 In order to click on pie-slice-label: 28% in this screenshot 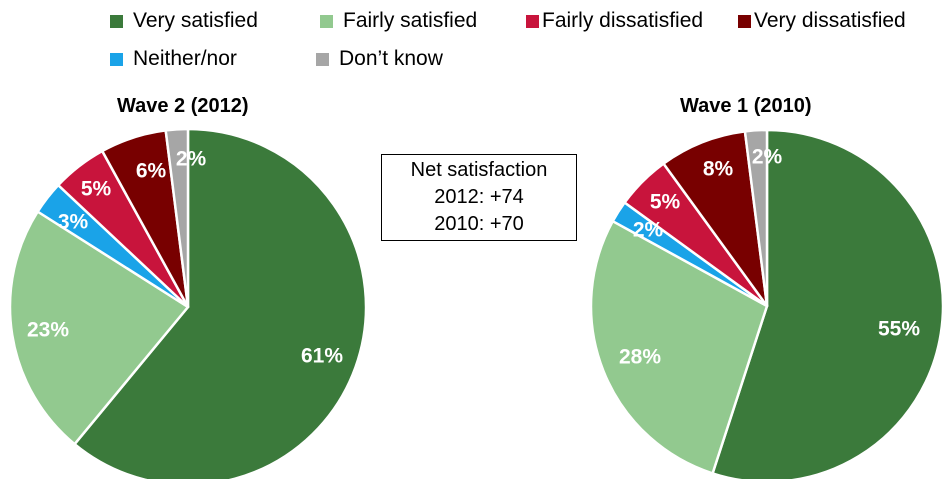, I will do `click(640, 357)`.